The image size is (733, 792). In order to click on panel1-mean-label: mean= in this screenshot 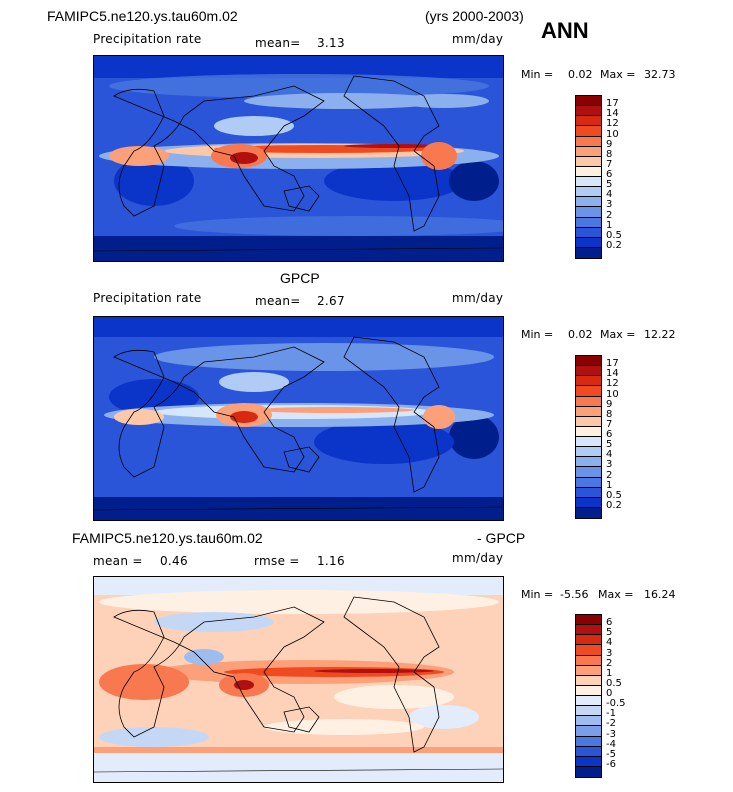, I will do `click(278, 43)`.